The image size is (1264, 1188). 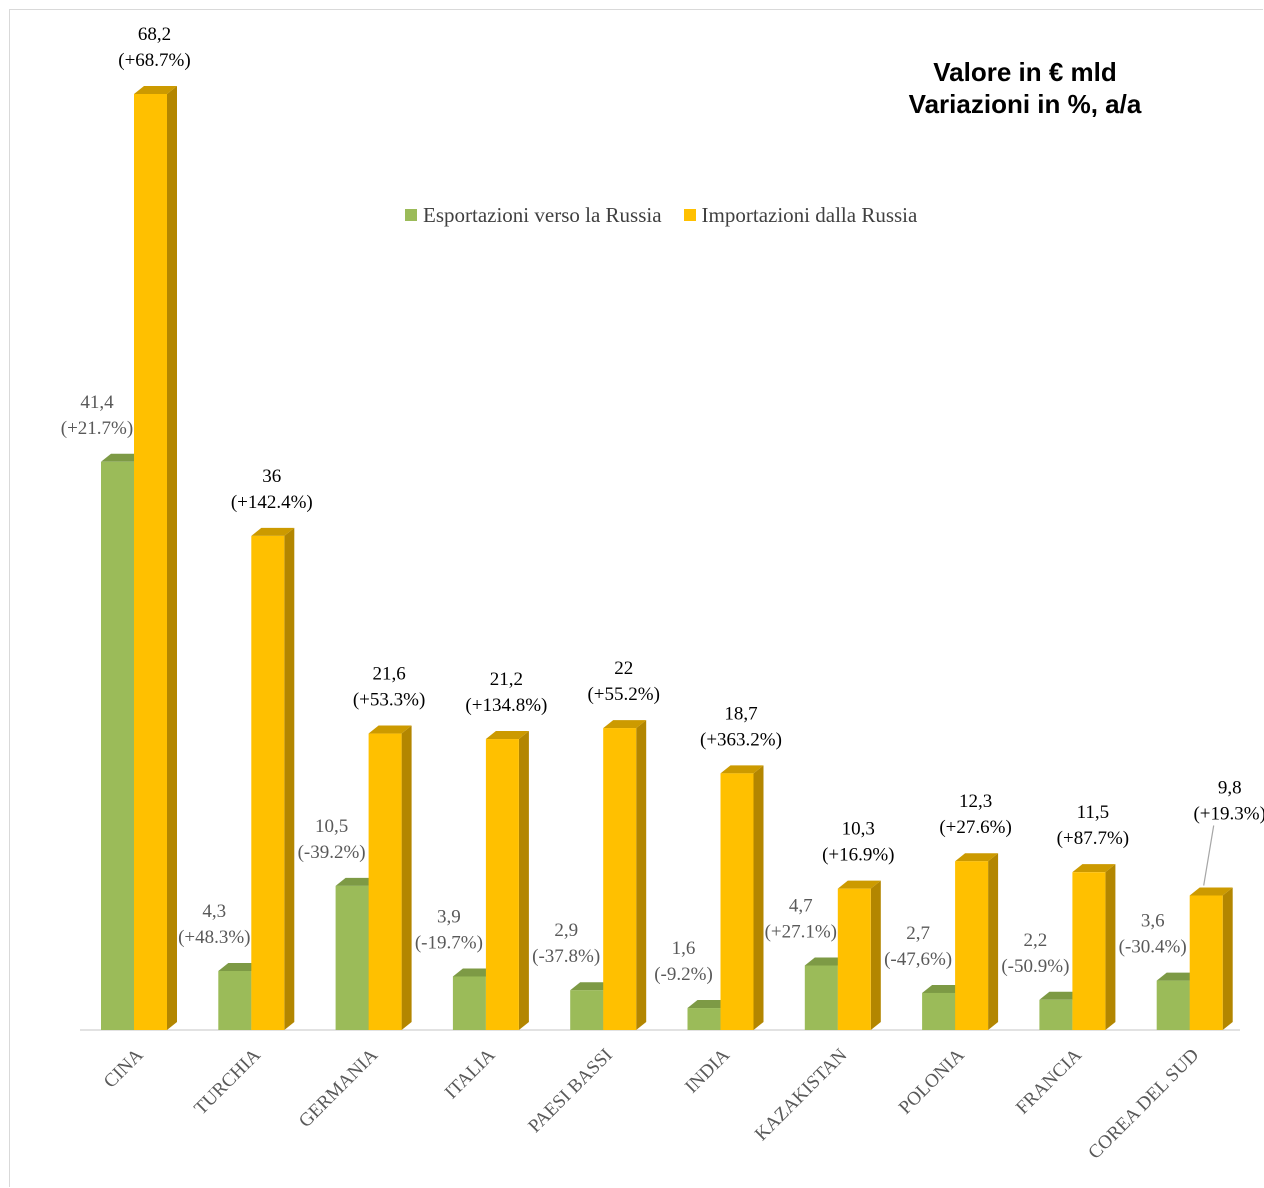 What do you see at coordinates (533, 215) in the screenshot?
I see `legend-item-exports: Esportazioni verso la Russia` at bounding box center [533, 215].